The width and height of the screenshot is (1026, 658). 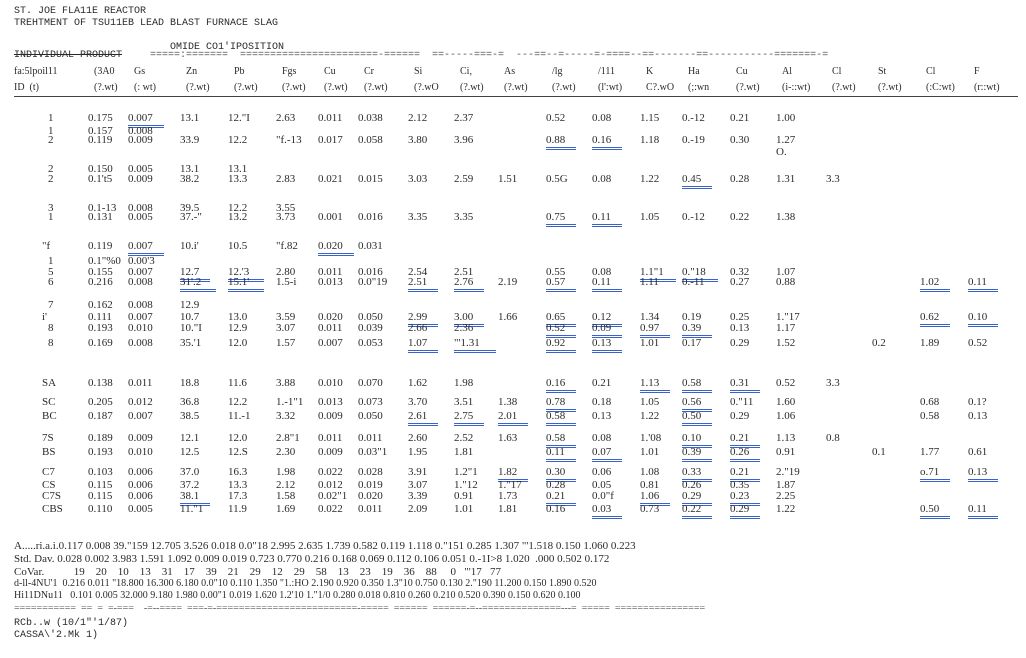 What do you see at coordinates (556, 383) in the screenshot?
I see `table-cell: 0.16` at bounding box center [556, 383].